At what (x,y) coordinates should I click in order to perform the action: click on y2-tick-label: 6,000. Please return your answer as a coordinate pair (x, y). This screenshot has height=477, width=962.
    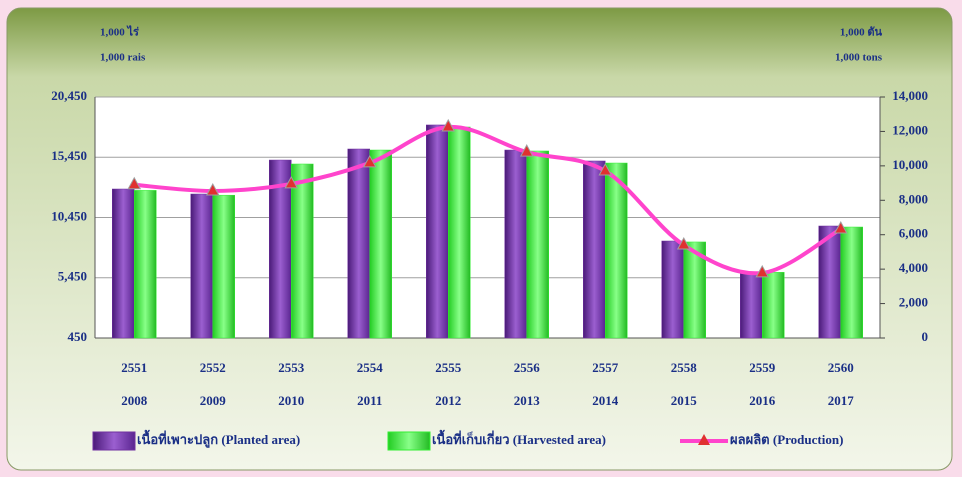
    Looking at the image, I should click on (913, 233).